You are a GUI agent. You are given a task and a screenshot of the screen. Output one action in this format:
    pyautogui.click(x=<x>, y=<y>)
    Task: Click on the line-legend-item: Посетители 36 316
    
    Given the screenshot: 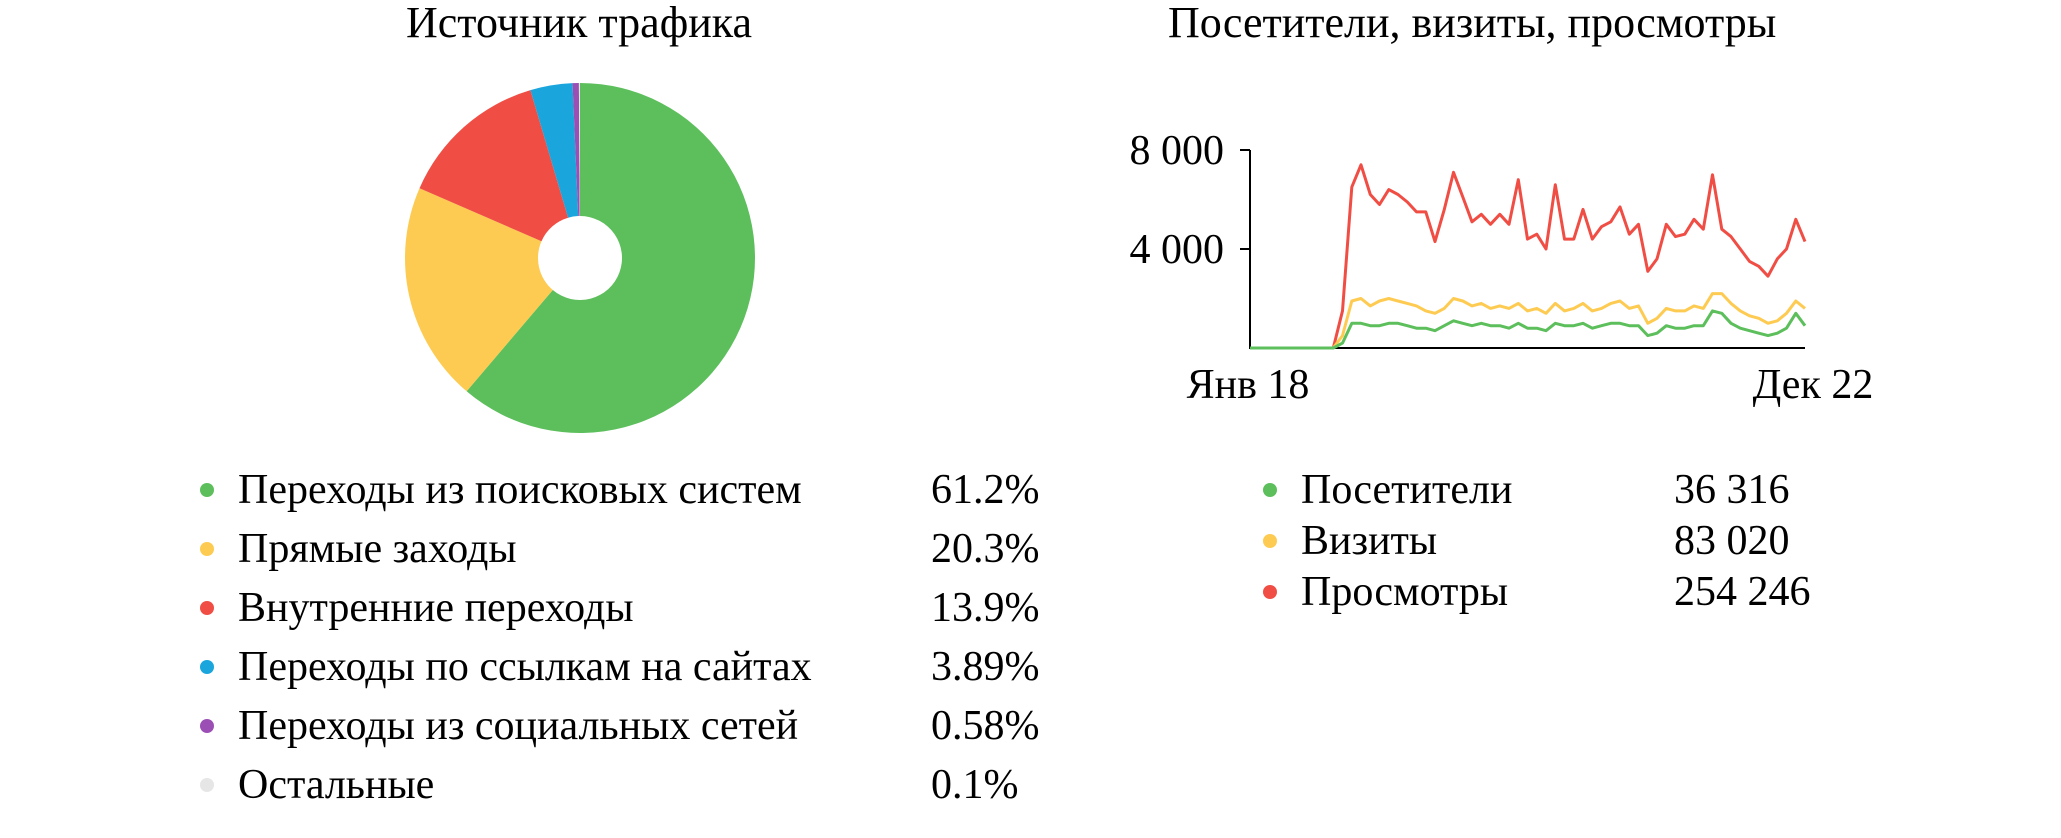 What is the action you would take?
    pyautogui.click(x=1563, y=490)
    